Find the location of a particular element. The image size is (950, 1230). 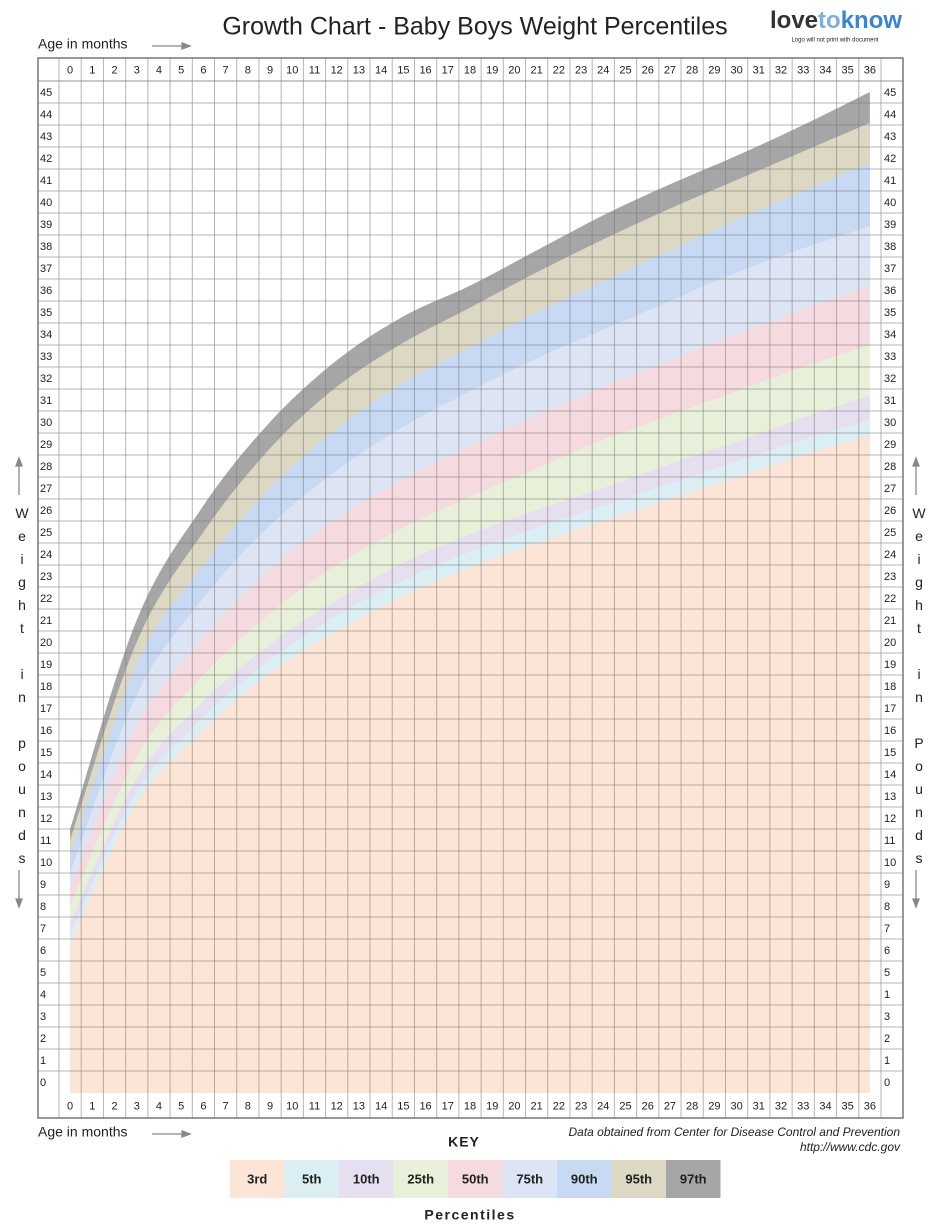

y-tick-label: 44 is located at coordinates (46, 115).